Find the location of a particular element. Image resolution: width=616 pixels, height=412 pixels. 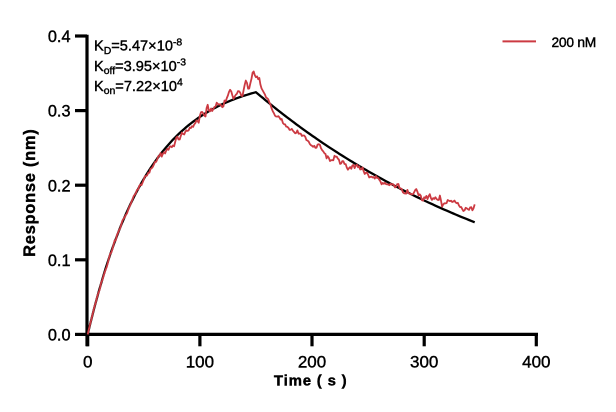

svg-text: 0.3 is located at coordinates (59, 112).